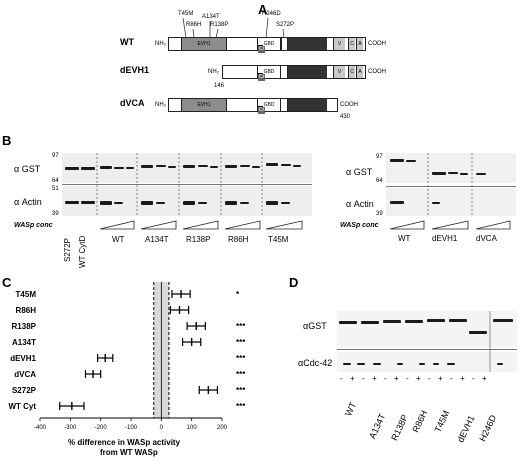 This screenshot has width=520, height=467. Describe the element at coordinates (451, 168) in the screenshot. I see `gst-blot-right` at that location.